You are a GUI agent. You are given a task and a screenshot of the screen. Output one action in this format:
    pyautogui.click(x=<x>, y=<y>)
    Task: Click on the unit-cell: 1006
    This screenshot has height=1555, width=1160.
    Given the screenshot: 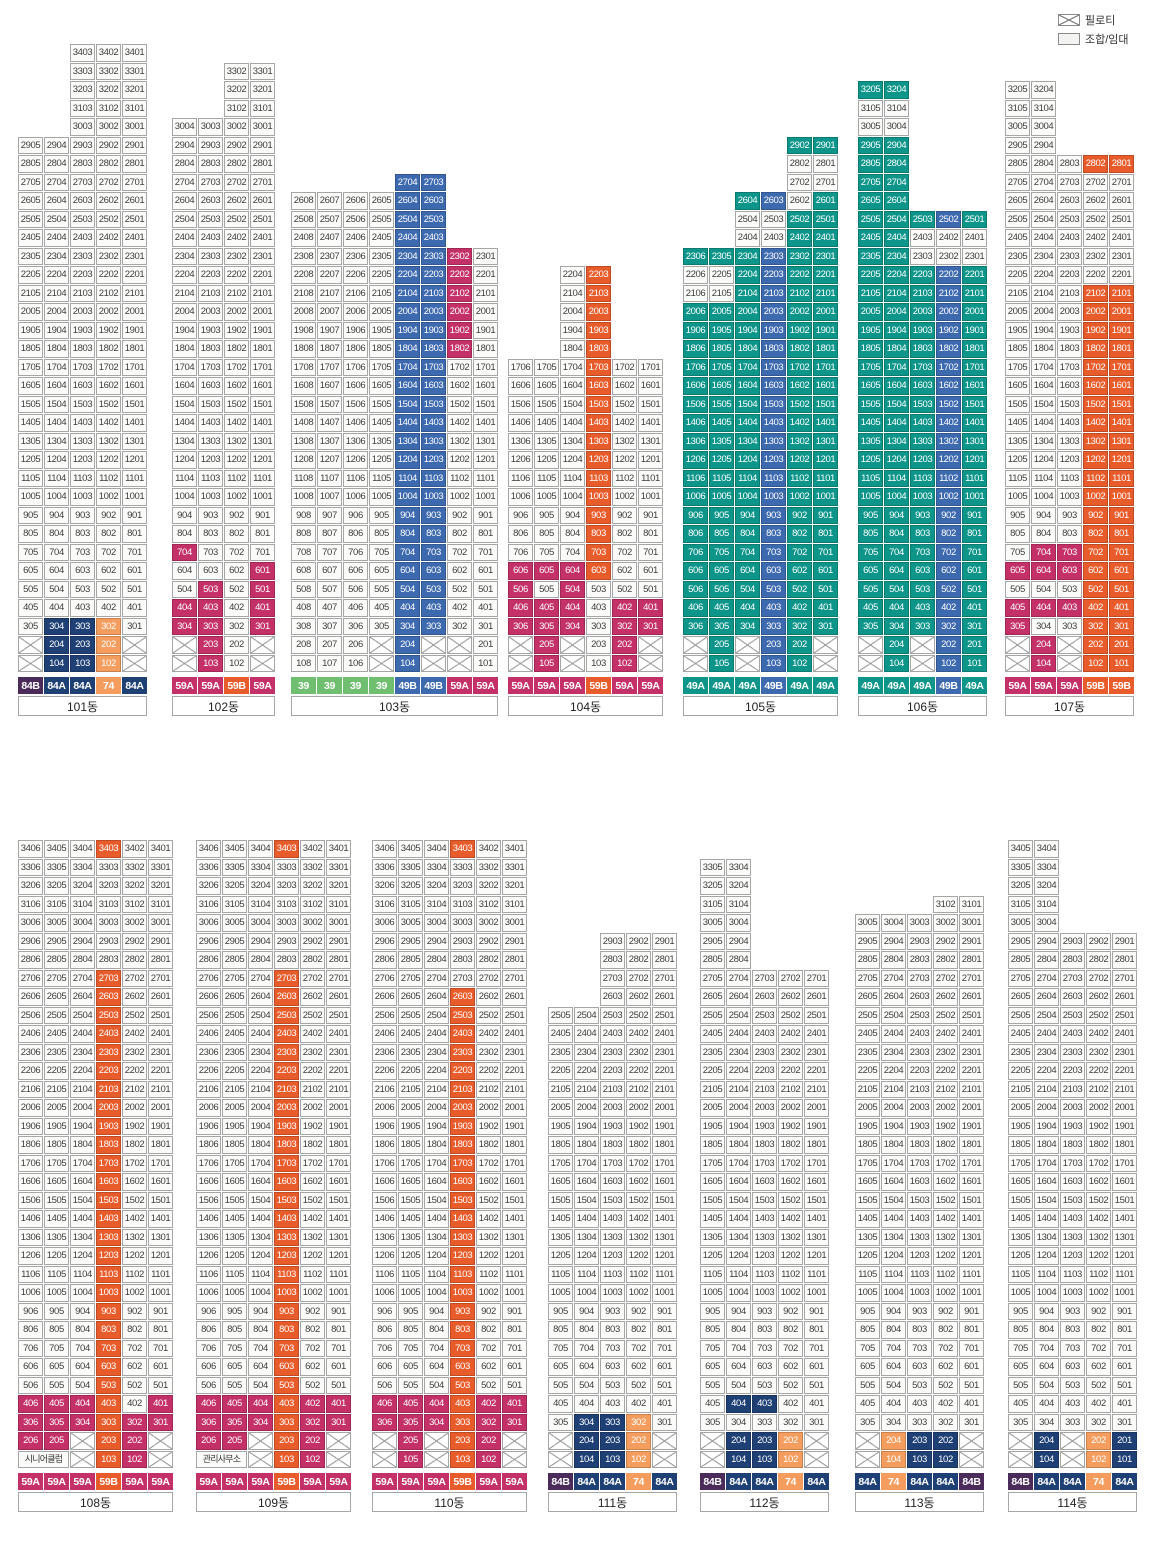 What is the action you would take?
    pyautogui.click(x=30, y=1293)
    